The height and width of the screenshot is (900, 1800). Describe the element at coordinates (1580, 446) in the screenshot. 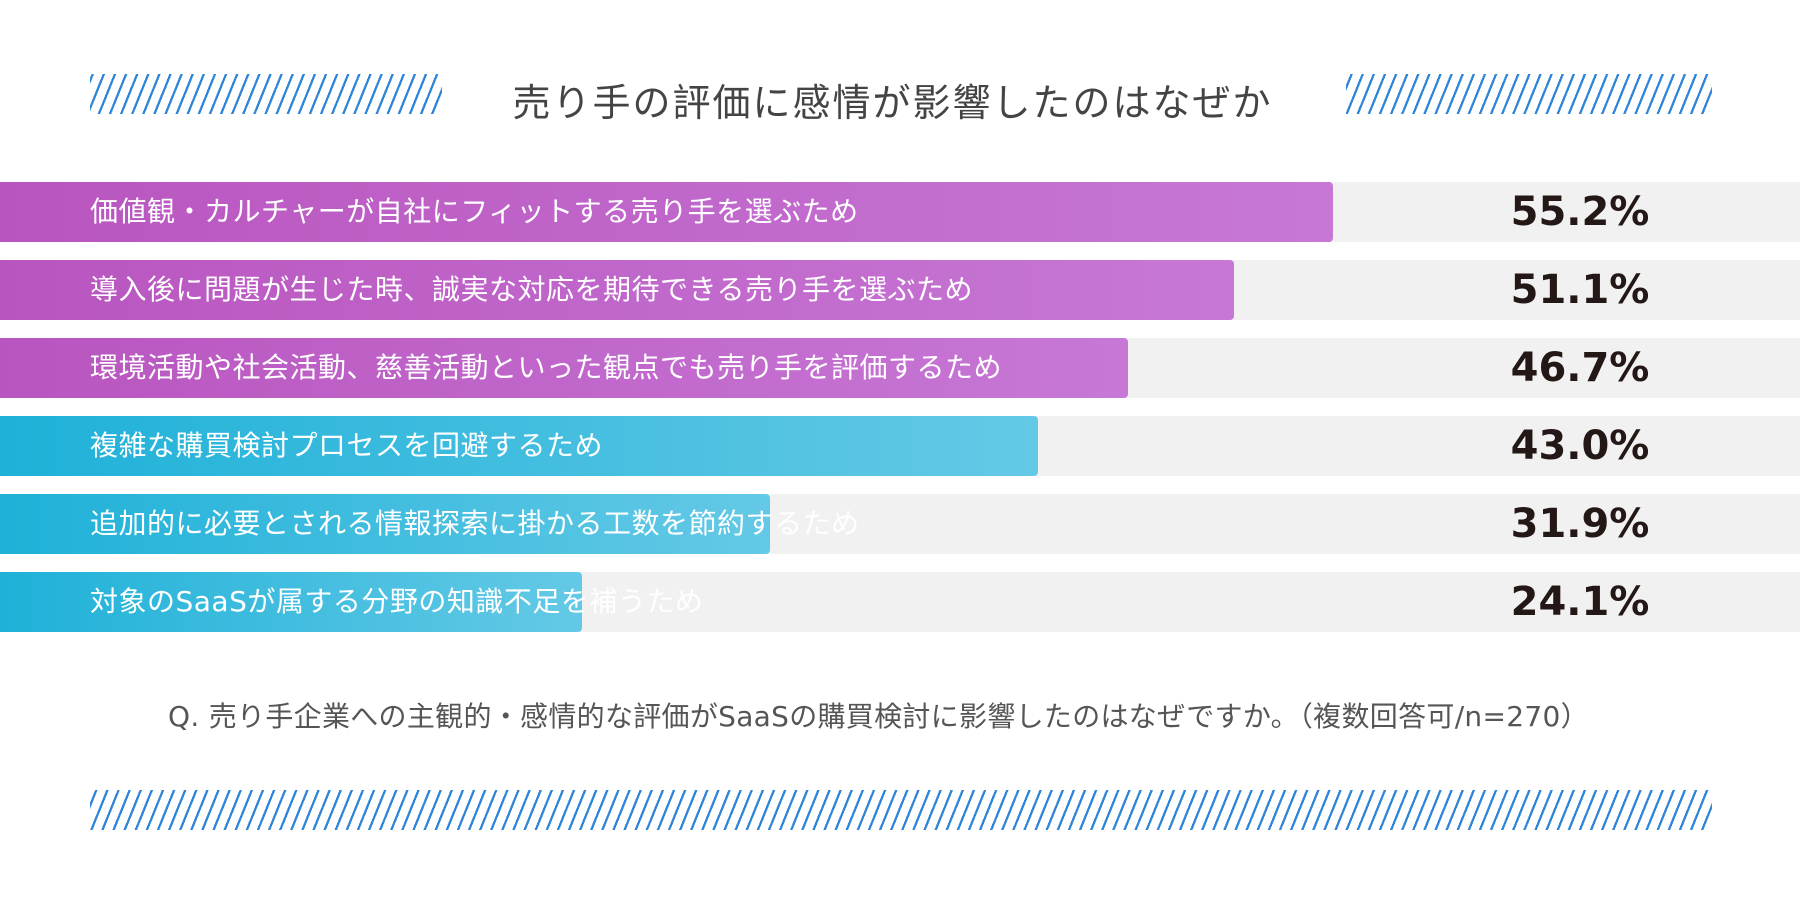

I see `bar-value-label: 43.0%` at that location.